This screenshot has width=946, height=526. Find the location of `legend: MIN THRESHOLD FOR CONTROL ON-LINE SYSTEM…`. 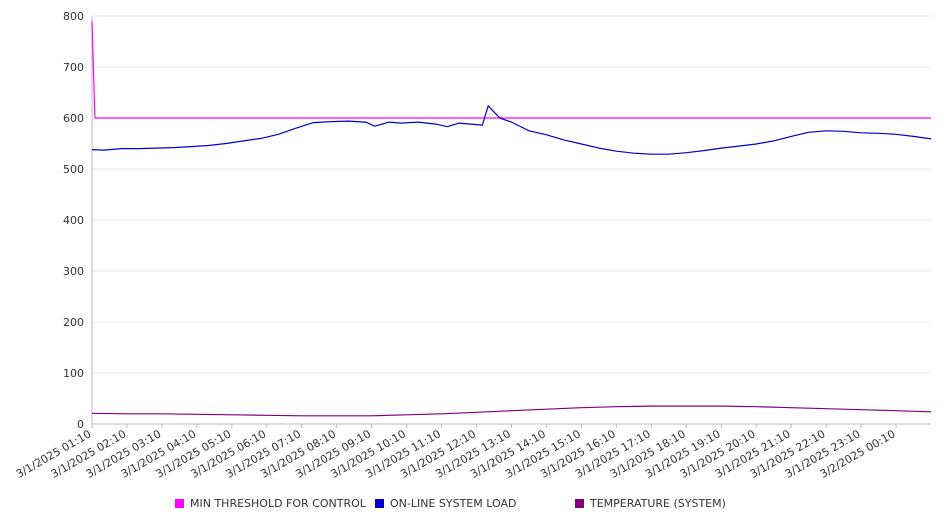

legend: MIN THRESHOLD FOR CONTROL ON-LINE SYSTEM… is located at coordinates (473, 506).